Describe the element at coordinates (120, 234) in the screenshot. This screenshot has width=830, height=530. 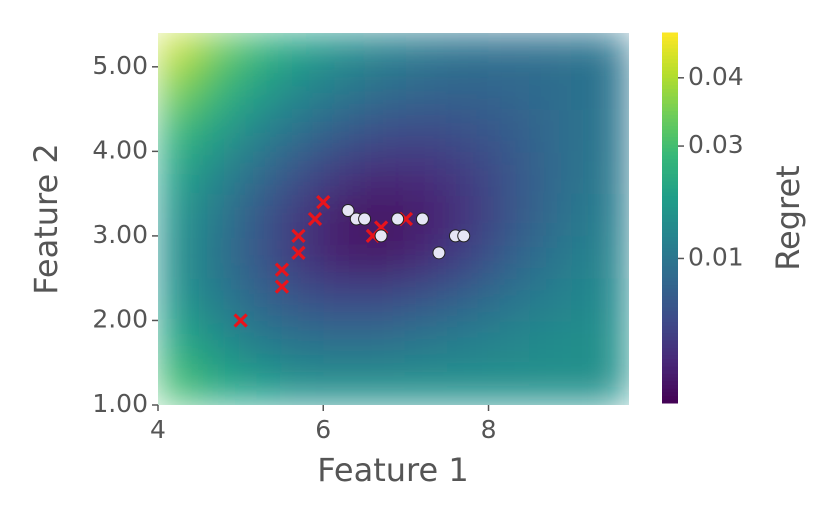
I see `y-tick-label: 3.00` at that location.